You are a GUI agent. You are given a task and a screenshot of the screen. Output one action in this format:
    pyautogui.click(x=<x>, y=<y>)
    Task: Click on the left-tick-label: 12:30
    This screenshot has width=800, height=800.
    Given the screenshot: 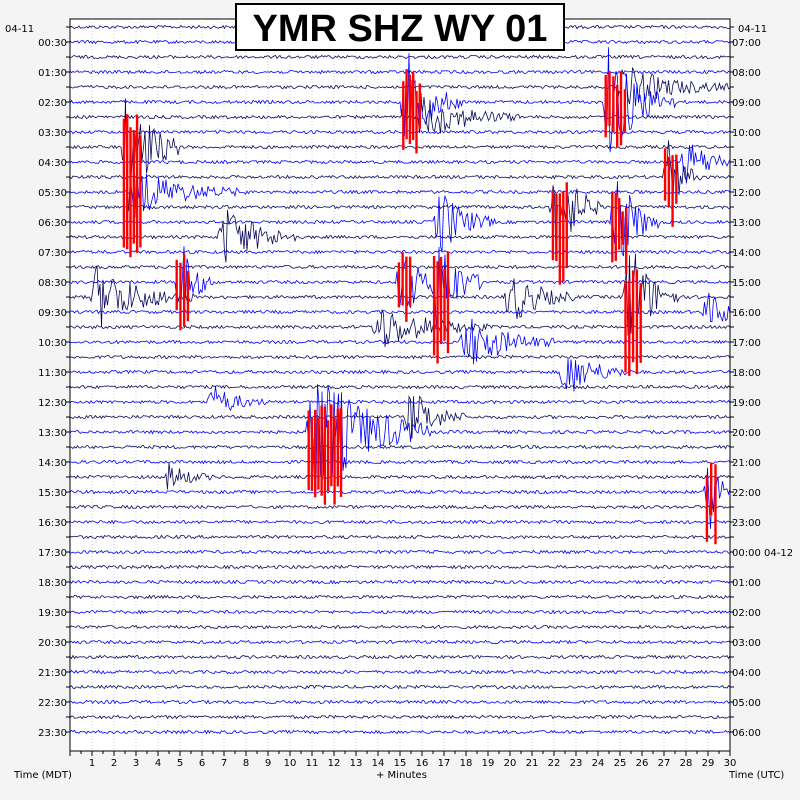 What is the action you would take?
    pyautogui.click(x=52, y=403)
    